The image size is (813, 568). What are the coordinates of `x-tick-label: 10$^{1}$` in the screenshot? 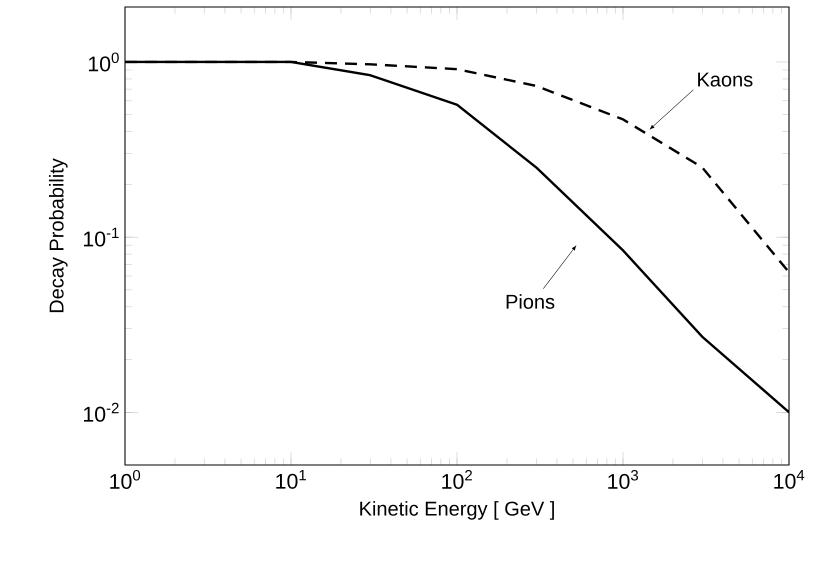 It's located at (291, 479).